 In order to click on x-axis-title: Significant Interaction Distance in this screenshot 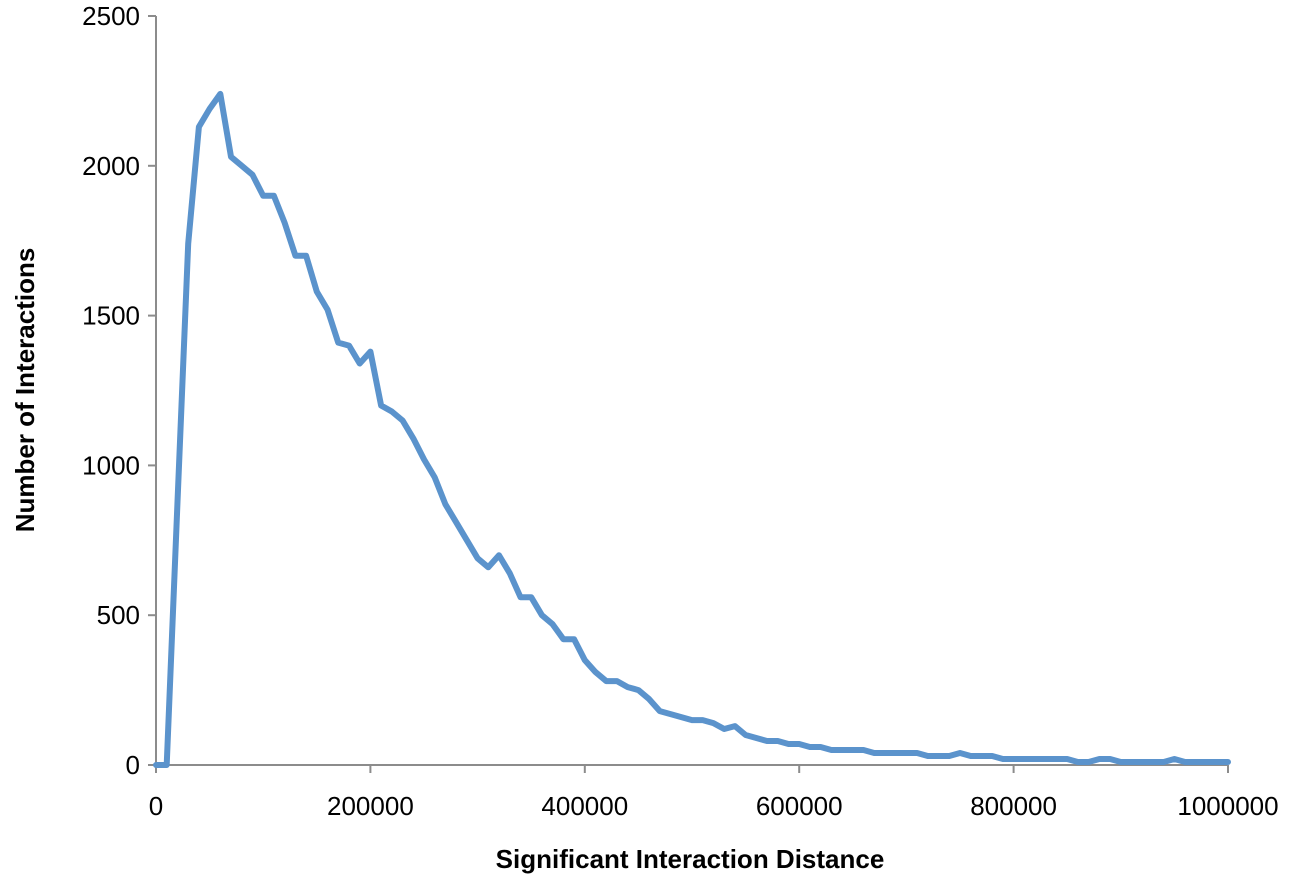, I will do `click(690, 859)`.